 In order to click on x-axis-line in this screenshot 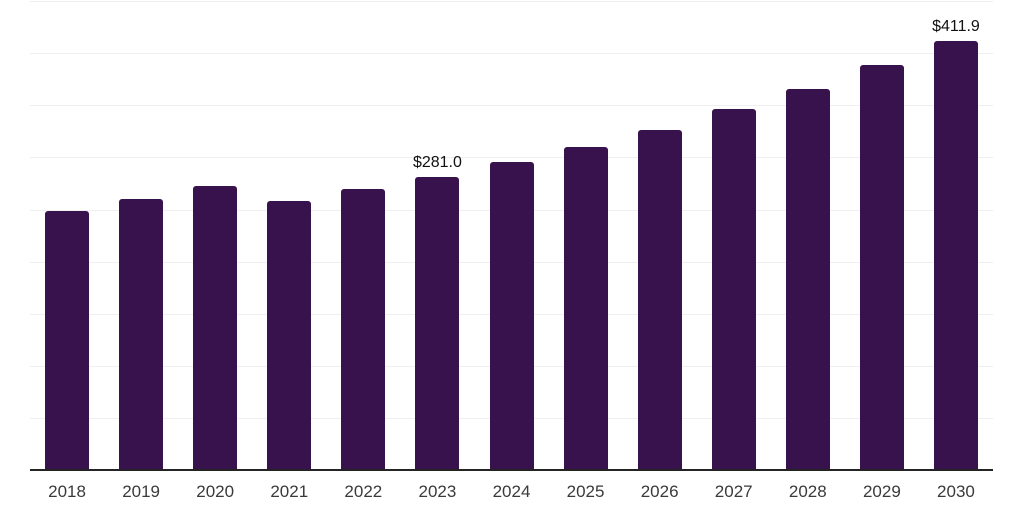, I will do `click(511, 470)`.